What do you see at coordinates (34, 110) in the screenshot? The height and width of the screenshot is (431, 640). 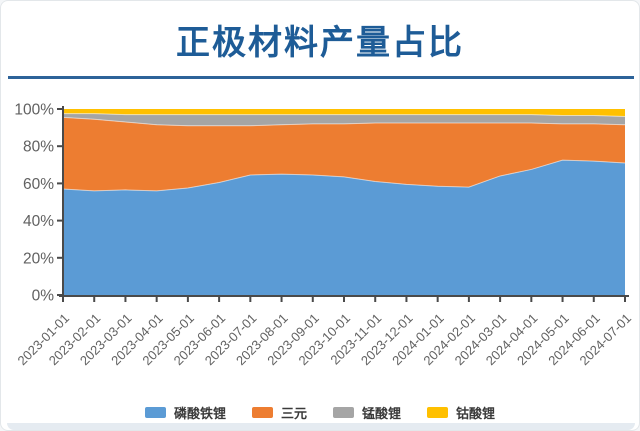 I see `y-tick-label: 100%` at bounding box center [34, 110].